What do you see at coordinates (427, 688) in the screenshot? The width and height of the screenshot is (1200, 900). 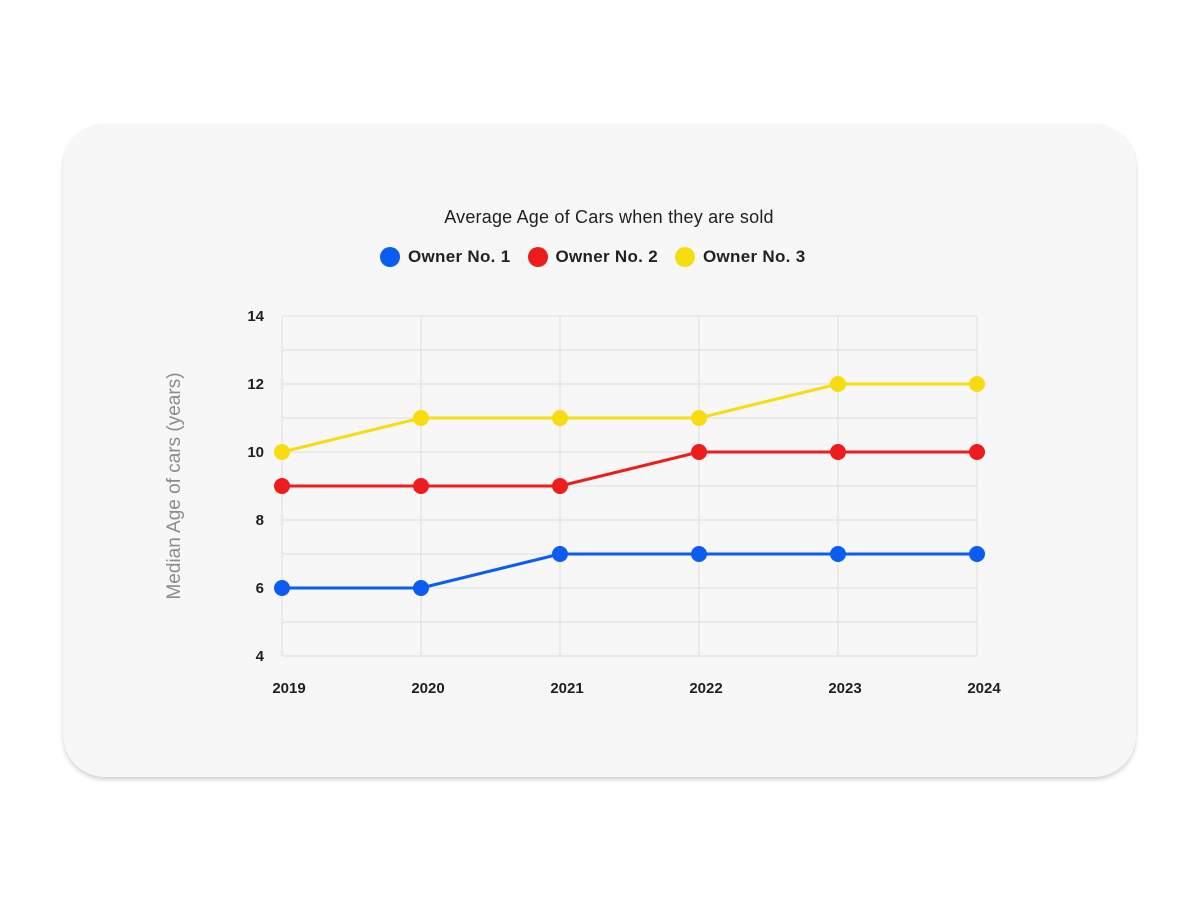 I see `x-tick-label: 2020` at bounding box center [427, 688].